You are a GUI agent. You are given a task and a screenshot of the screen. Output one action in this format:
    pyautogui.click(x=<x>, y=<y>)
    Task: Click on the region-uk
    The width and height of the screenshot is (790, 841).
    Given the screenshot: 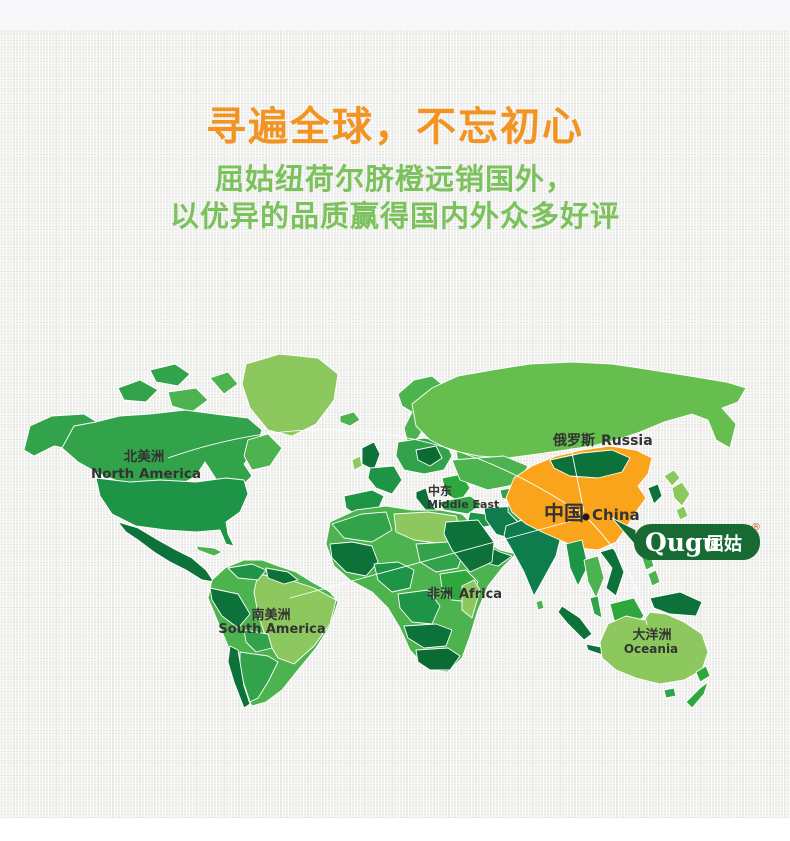 What is the action you would take?
    pyautogui.click(x=371, y=456)
    